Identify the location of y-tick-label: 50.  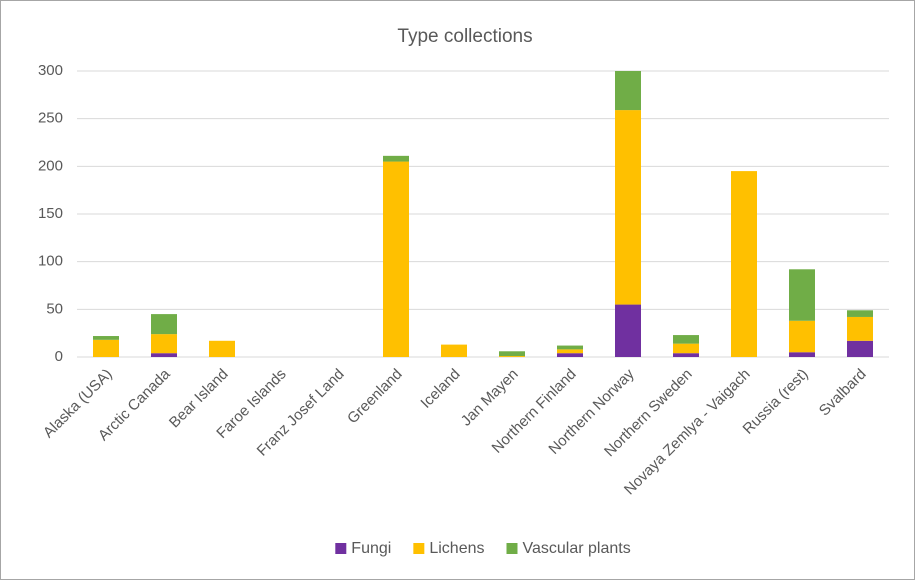
(54, 308).